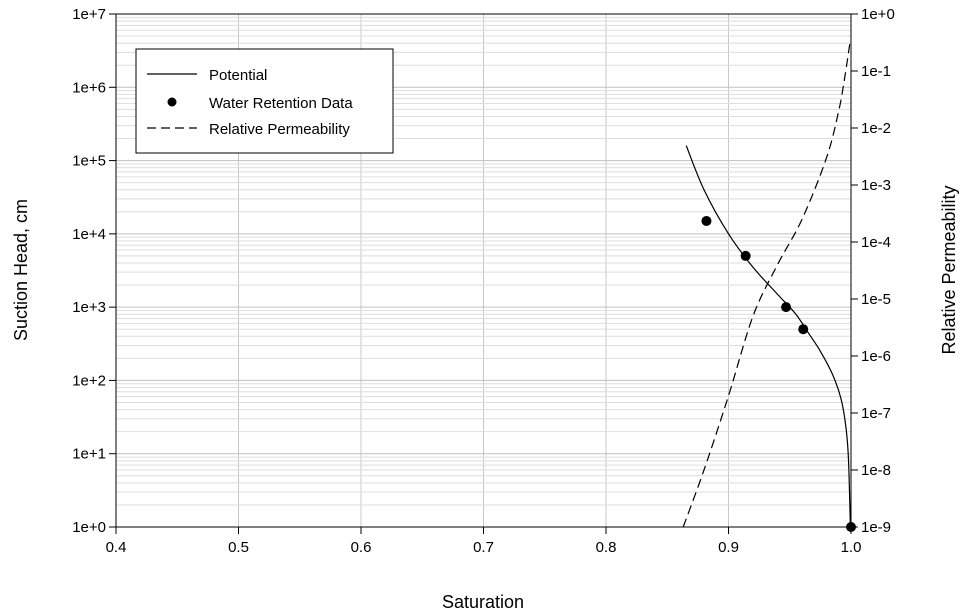  Describe the element at coordinates (89, 527) in the screenshot. I see `y-tick-label: 1e+0` at that location.